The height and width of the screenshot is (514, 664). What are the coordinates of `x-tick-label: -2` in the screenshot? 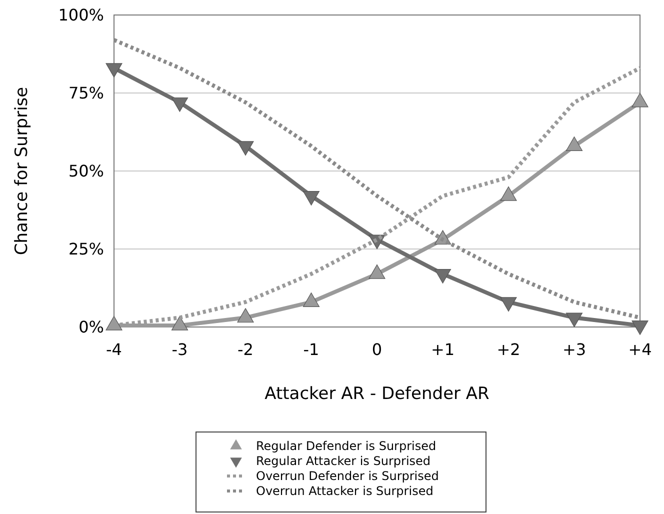 It's located at (246, 349).